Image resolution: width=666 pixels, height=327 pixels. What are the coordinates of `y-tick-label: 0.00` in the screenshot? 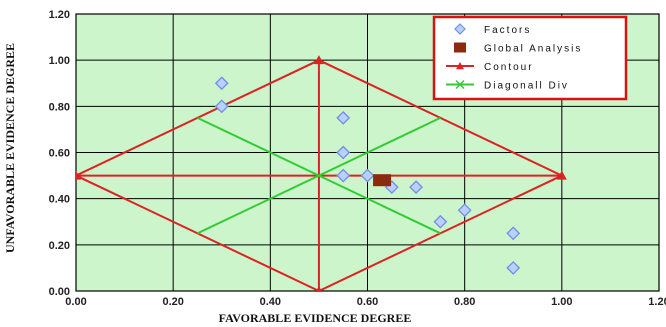 It's located at (59, 292).